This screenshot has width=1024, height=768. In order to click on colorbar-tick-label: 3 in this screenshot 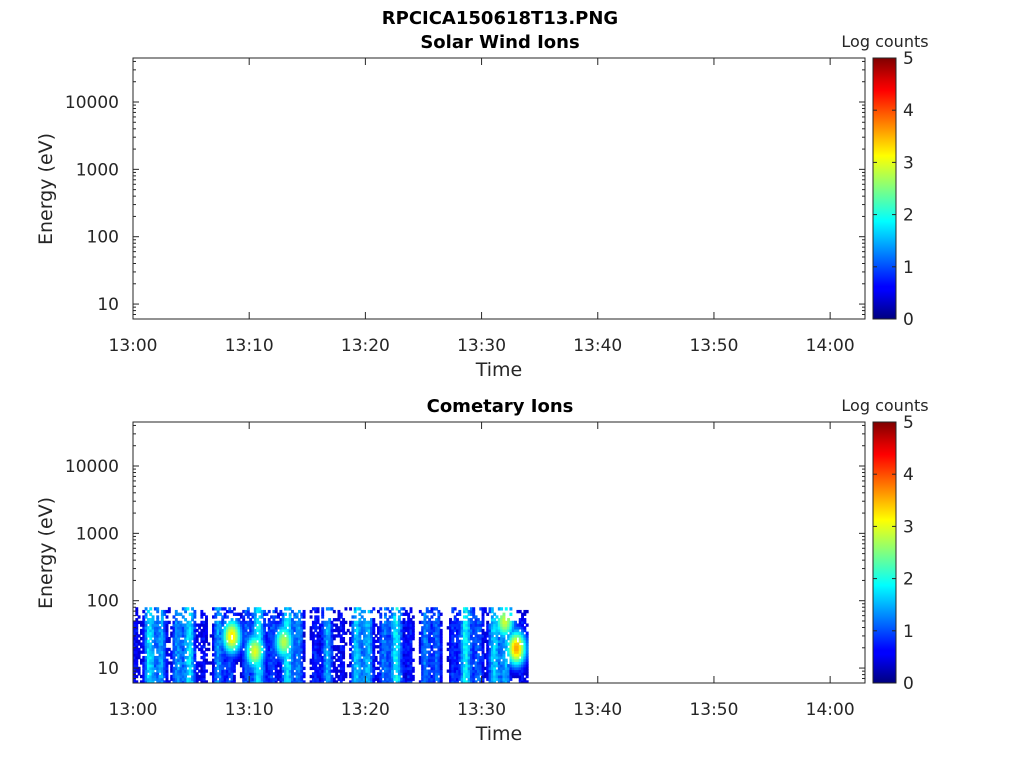, I will do `click(908, 163)`.